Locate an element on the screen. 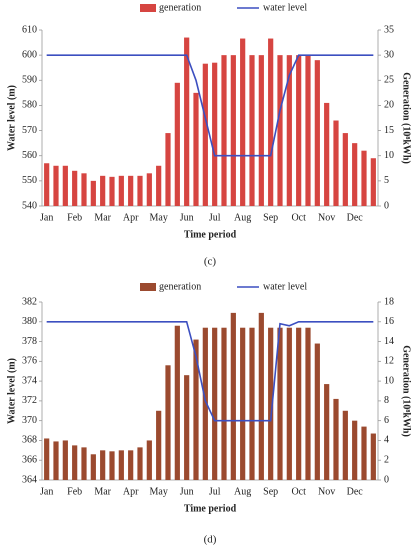  y-tick-label: 368 is located at coordinates (29, 440).